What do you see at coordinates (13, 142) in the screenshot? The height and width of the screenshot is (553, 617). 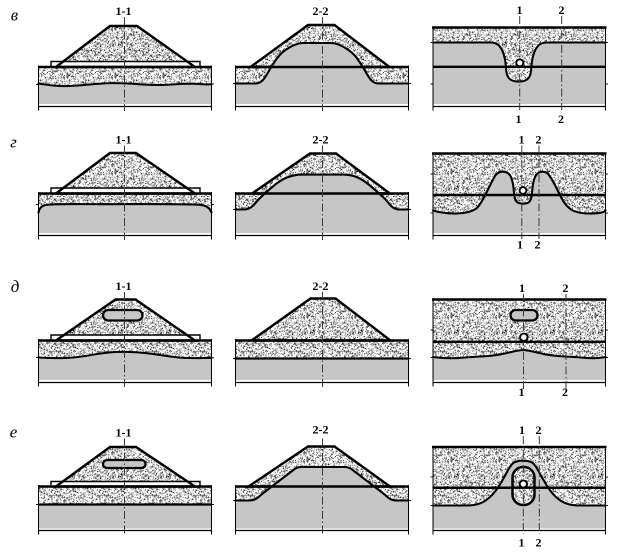 I see `svg-text: г` at bounding box center [13, 142].